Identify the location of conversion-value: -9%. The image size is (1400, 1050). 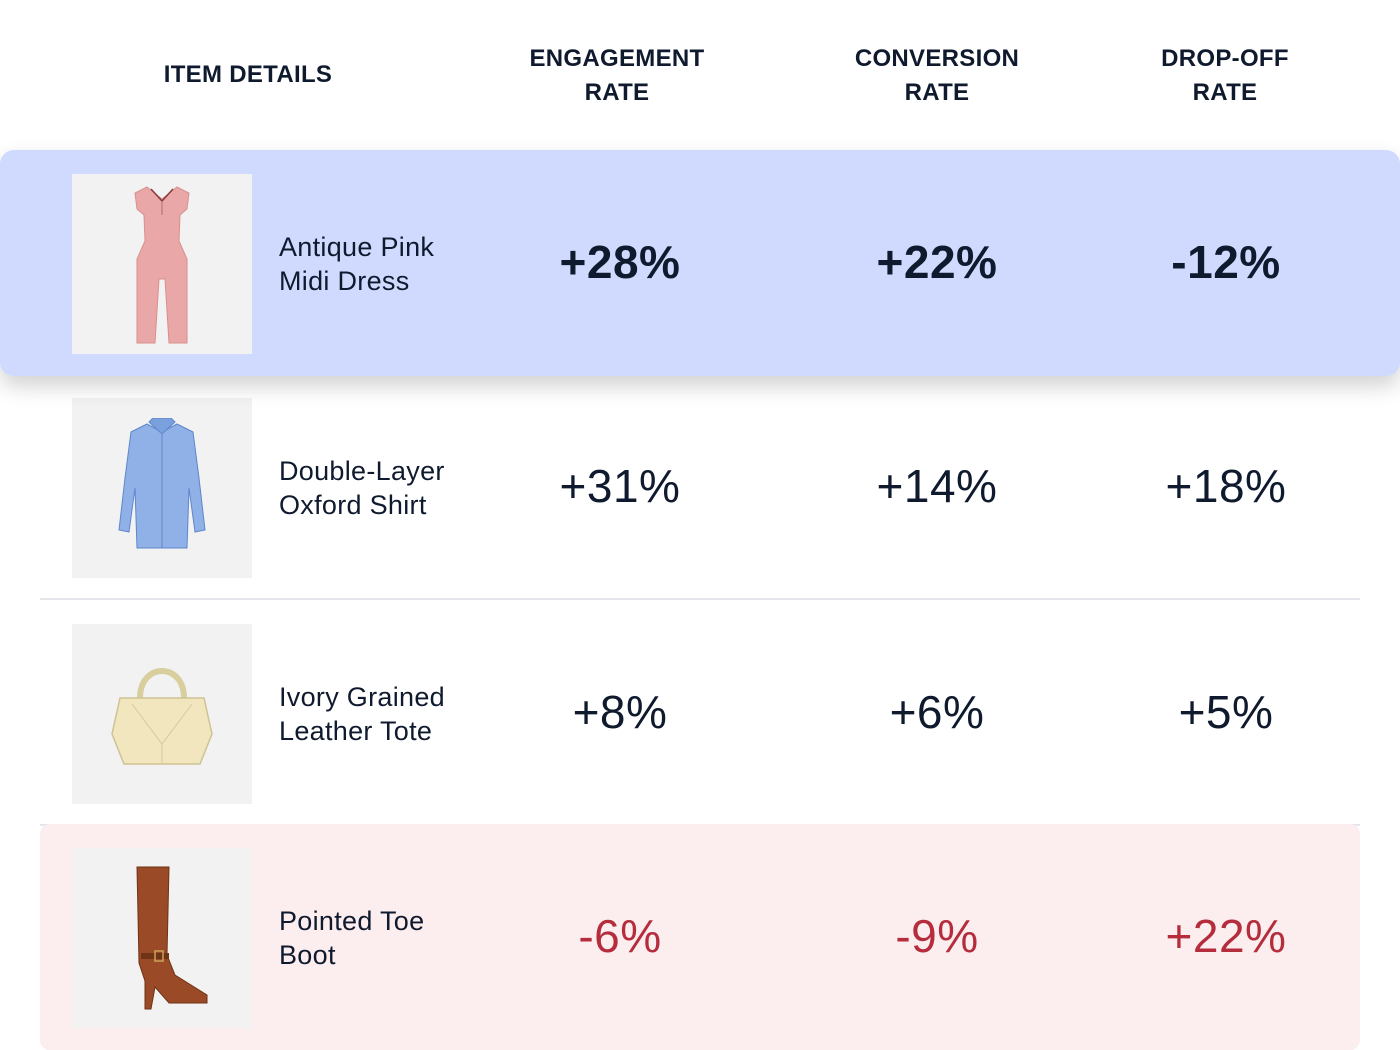
(937, 936).